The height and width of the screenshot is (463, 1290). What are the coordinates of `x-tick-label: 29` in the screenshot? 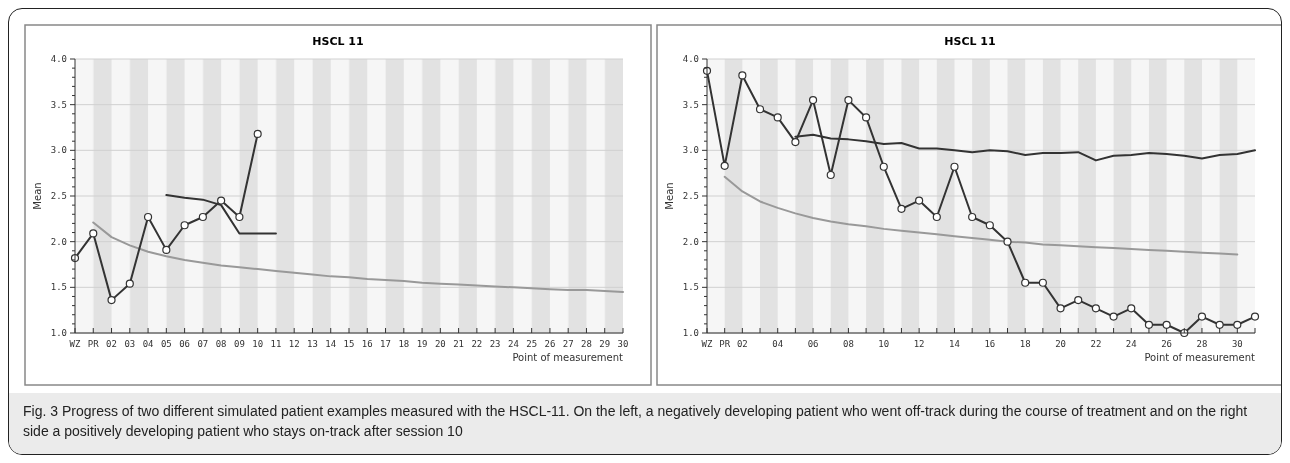 It's located at (605, 344).